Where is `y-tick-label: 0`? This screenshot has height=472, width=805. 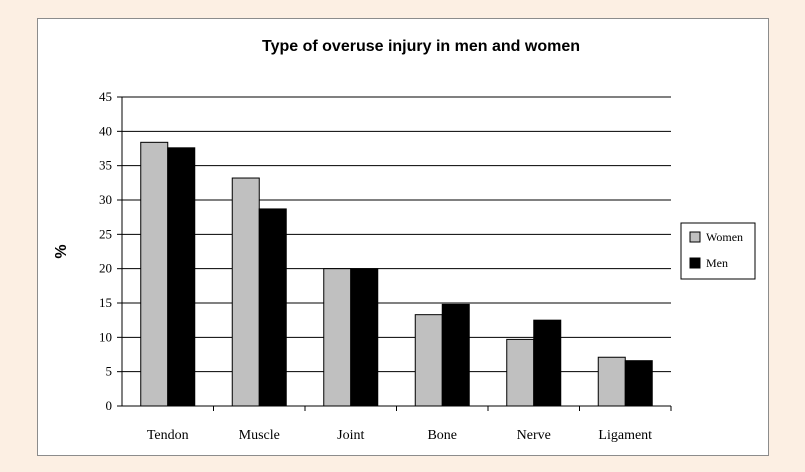 y-tick-label: 0 is located at coordinates (109, 405).